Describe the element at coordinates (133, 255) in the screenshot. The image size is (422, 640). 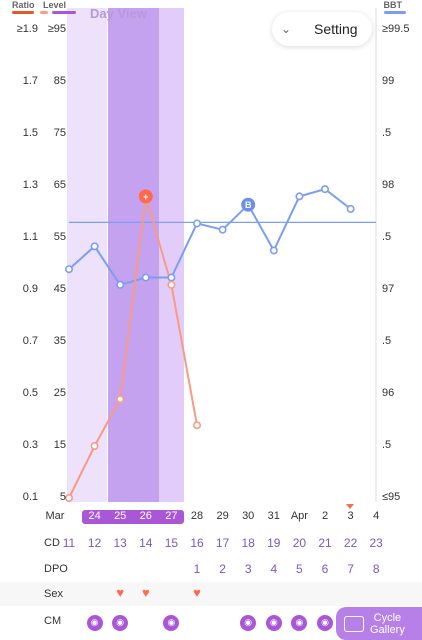
I see `fertile-band-peak` at that location.